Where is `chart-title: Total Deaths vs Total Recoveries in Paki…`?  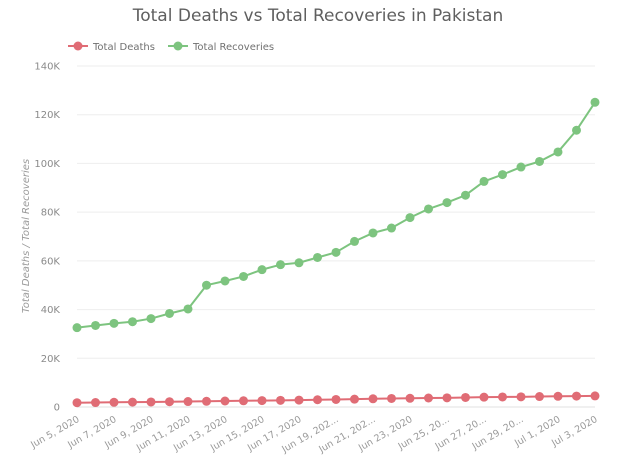 chart-title: Total Deaths vs Total Recoveries in Paki… is located at coordinates (318, 16).